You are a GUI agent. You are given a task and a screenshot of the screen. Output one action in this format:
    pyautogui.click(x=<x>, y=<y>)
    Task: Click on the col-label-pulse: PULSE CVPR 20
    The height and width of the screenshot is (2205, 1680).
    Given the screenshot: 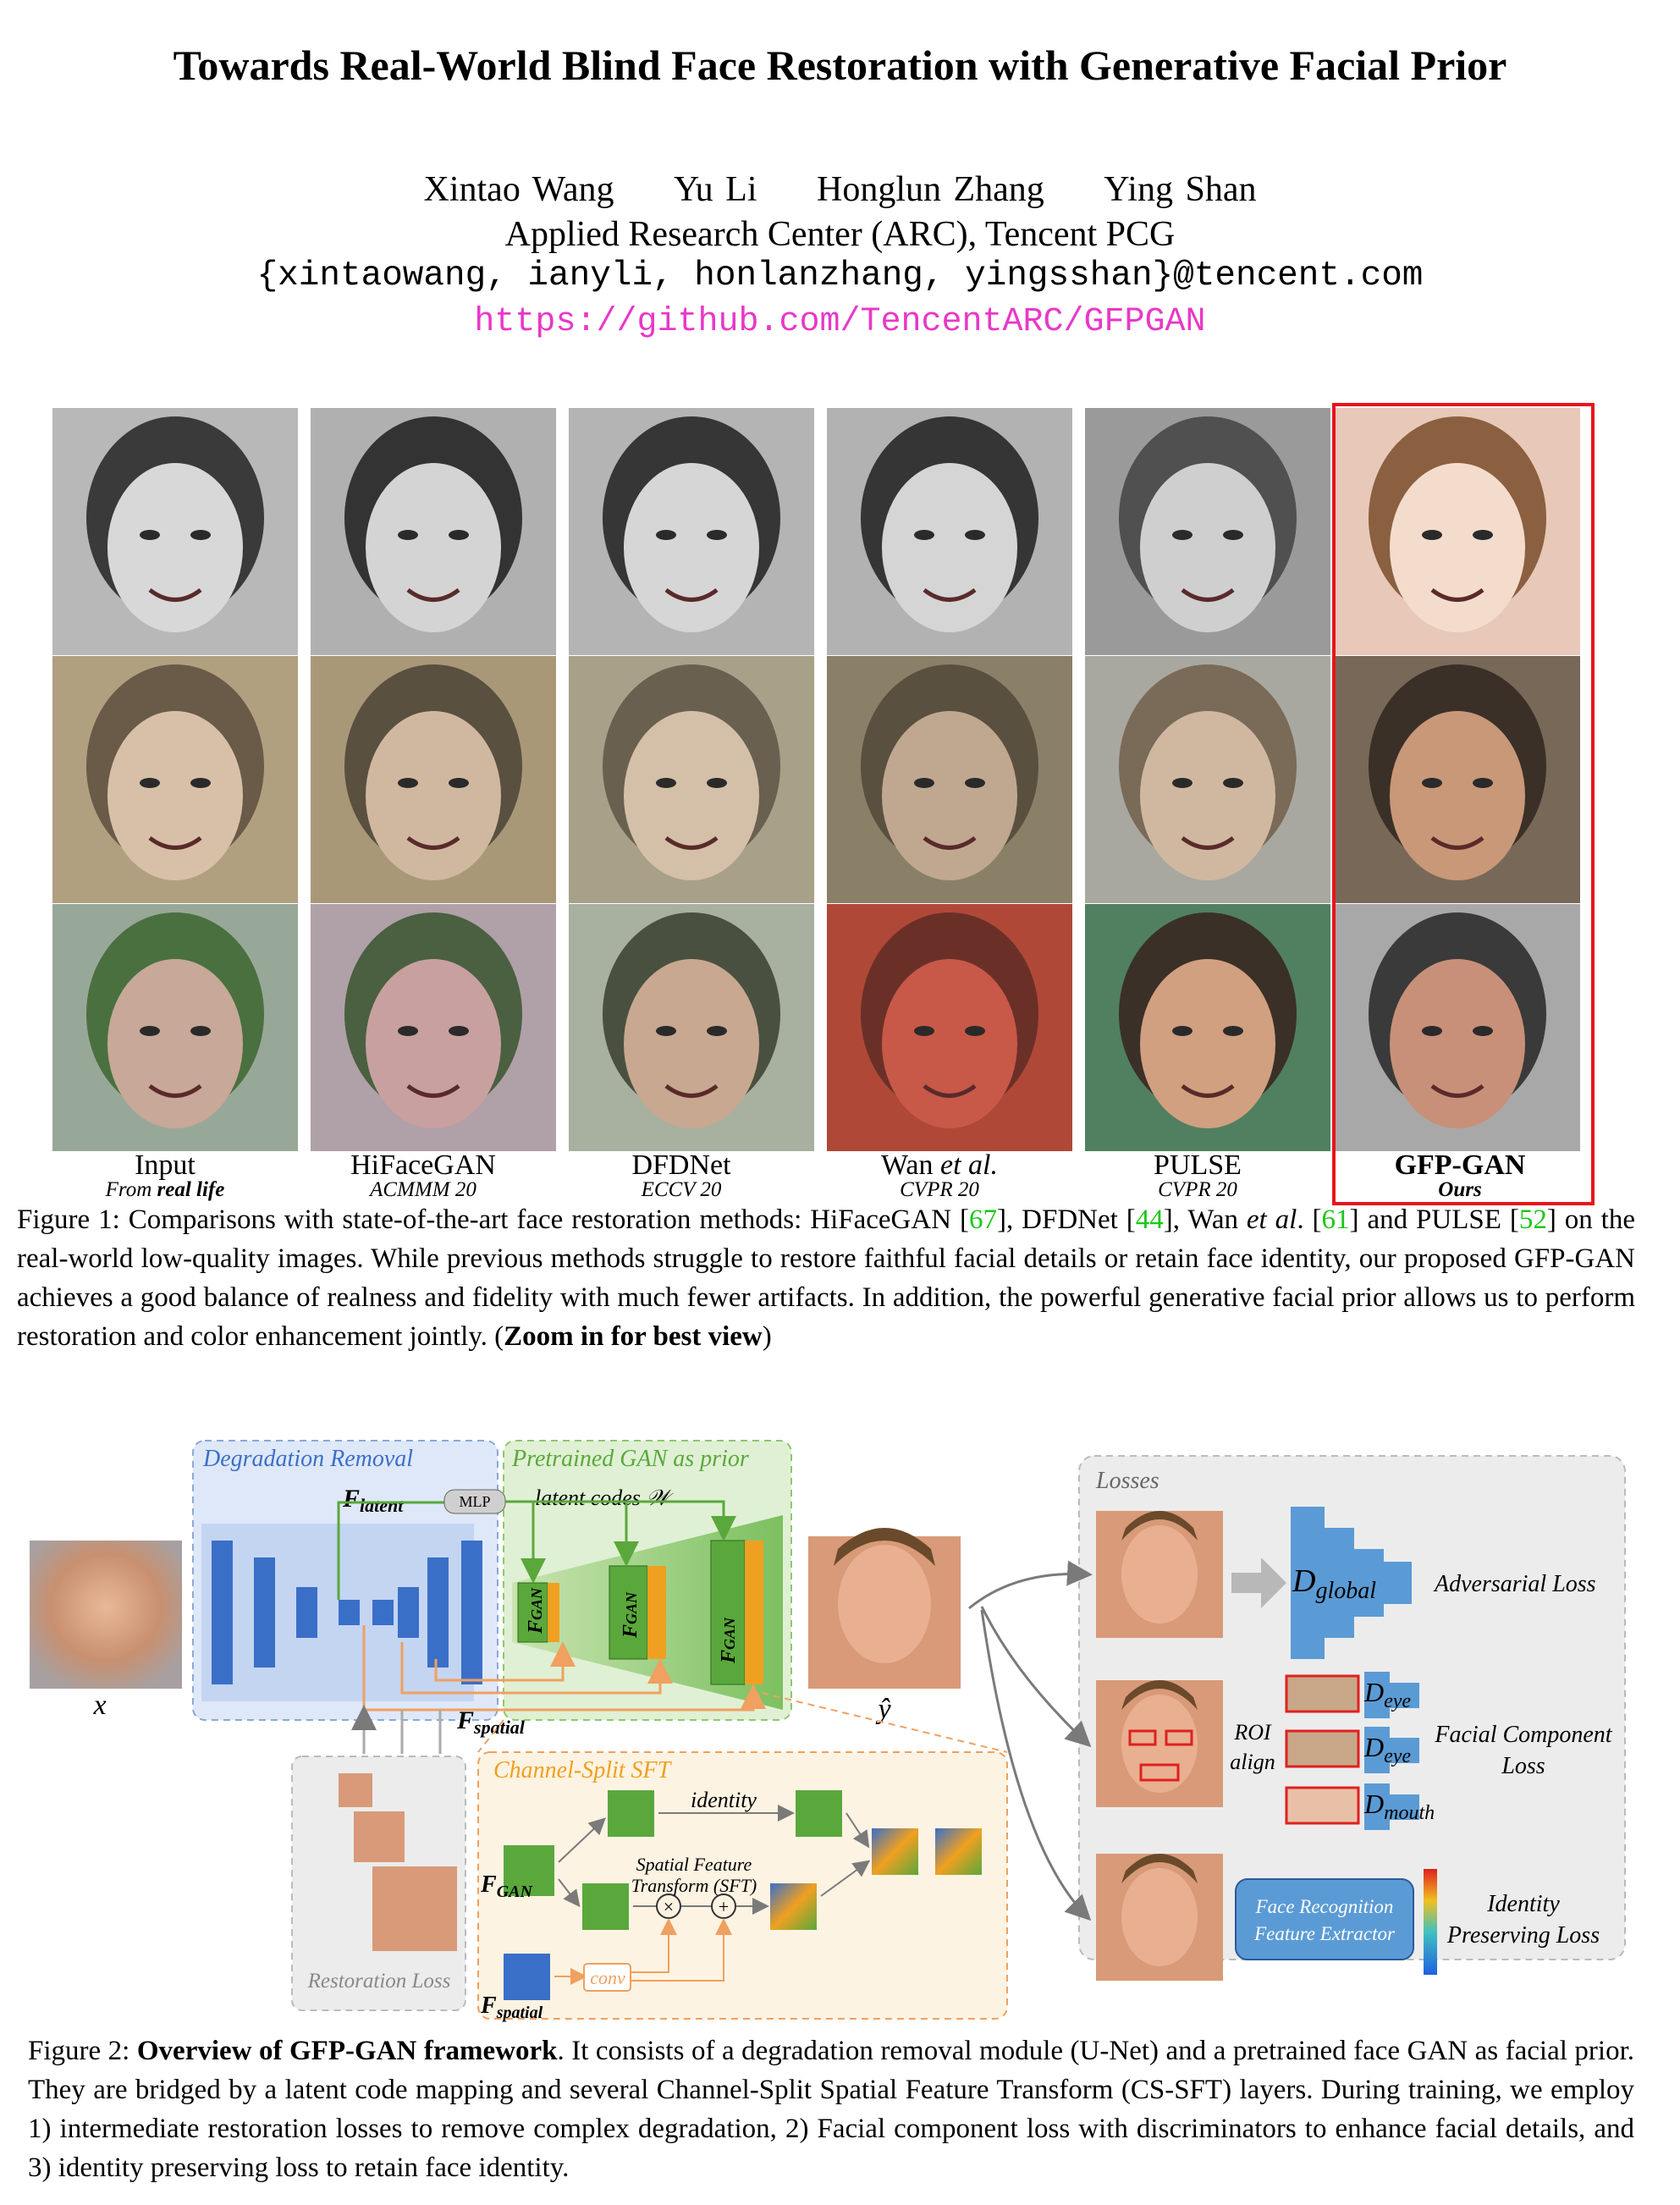 What is the action you would take?
    pyautogui.click(x=1198, y=1175)
    